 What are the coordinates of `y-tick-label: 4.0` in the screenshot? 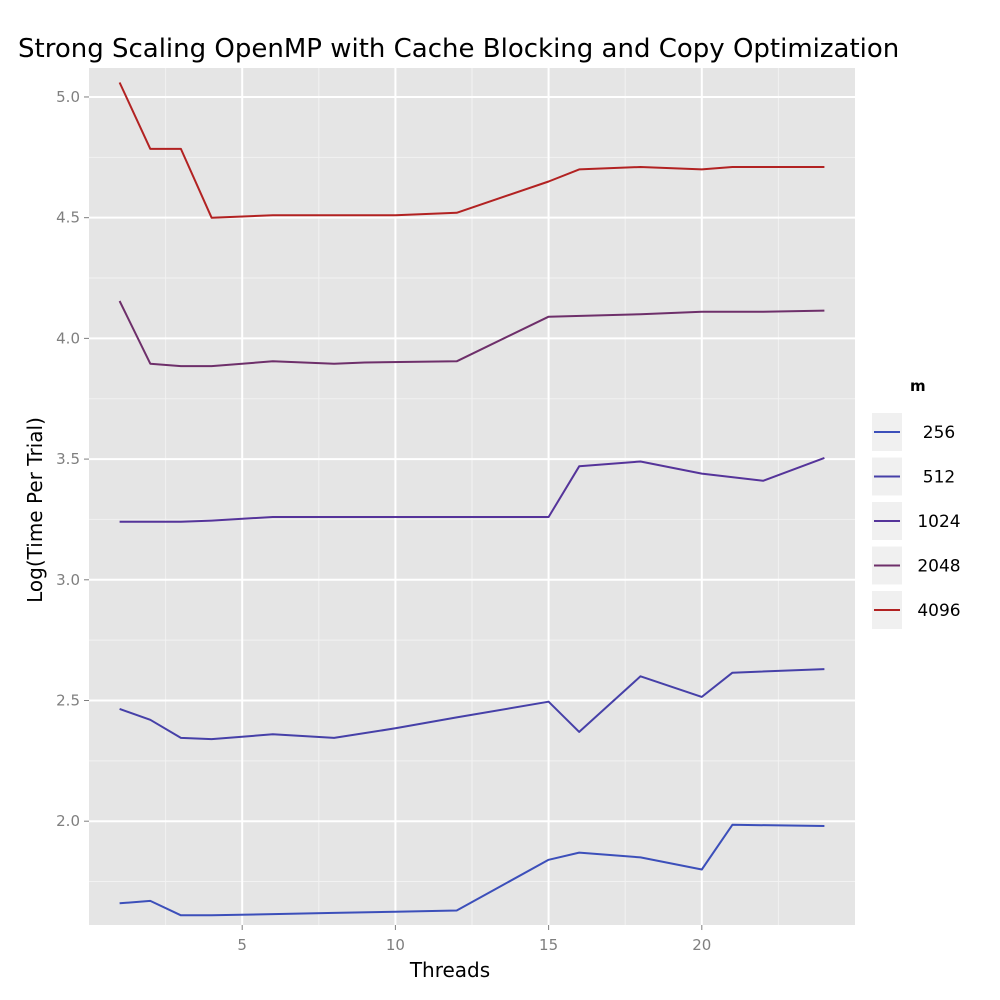 It's located at (68, 338).